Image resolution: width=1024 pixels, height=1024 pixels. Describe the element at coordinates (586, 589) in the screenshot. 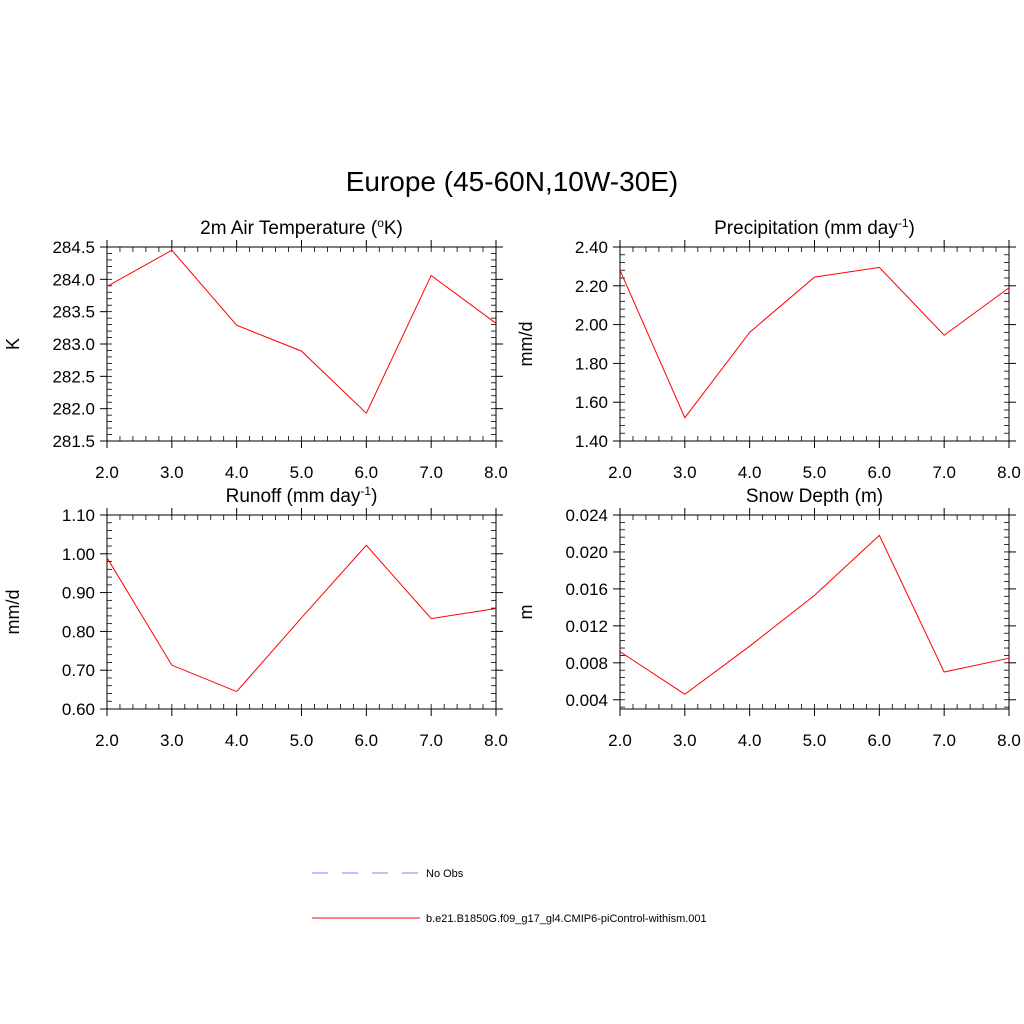

I see `y-tick-label: 0.016` at that location.